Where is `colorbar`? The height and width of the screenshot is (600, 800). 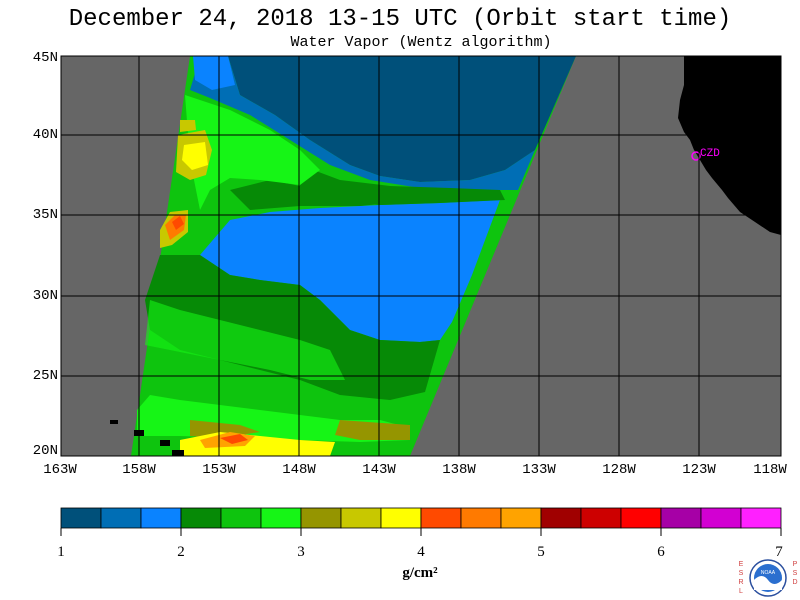
colorbar is located at coordinates (421, 521).